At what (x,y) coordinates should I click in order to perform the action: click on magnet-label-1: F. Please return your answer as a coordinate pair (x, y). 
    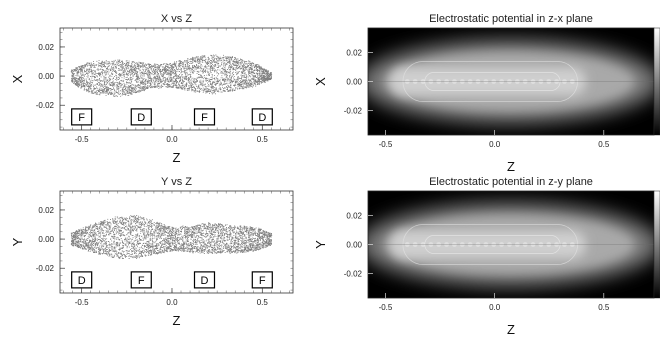
    Looking at the image, I should click on (82, 117).